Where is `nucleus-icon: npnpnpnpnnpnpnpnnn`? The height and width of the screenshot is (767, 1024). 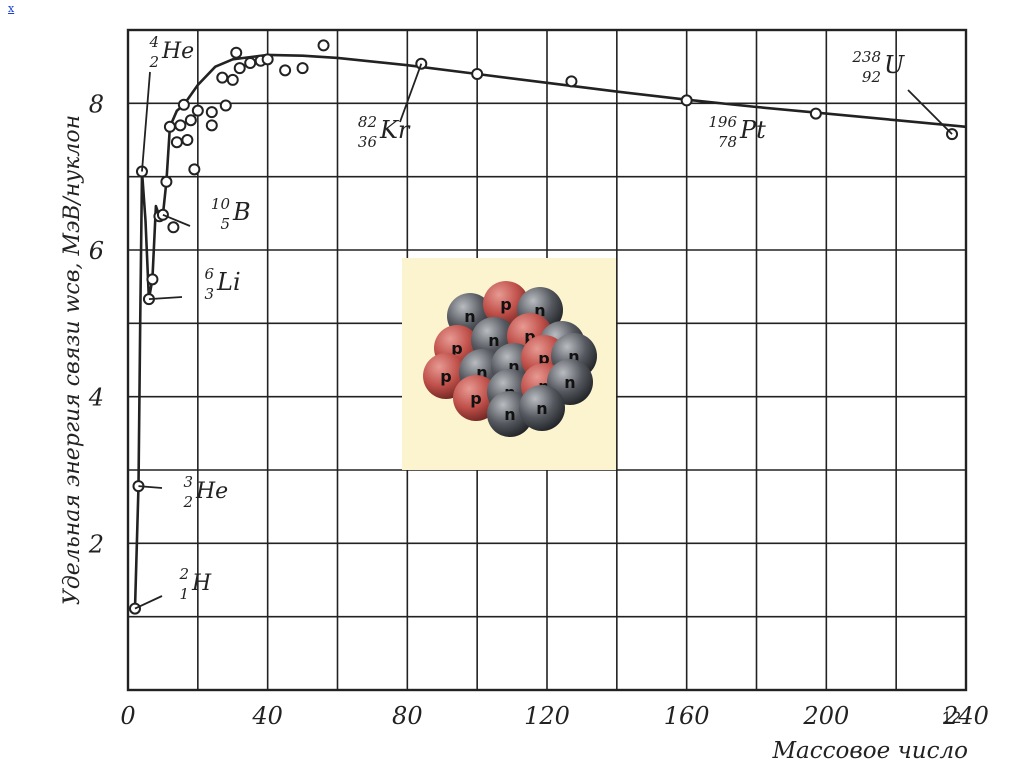 nucleus-icon: npnpnpnpnnpnpnpnnn is located at coordinates (510, 359).